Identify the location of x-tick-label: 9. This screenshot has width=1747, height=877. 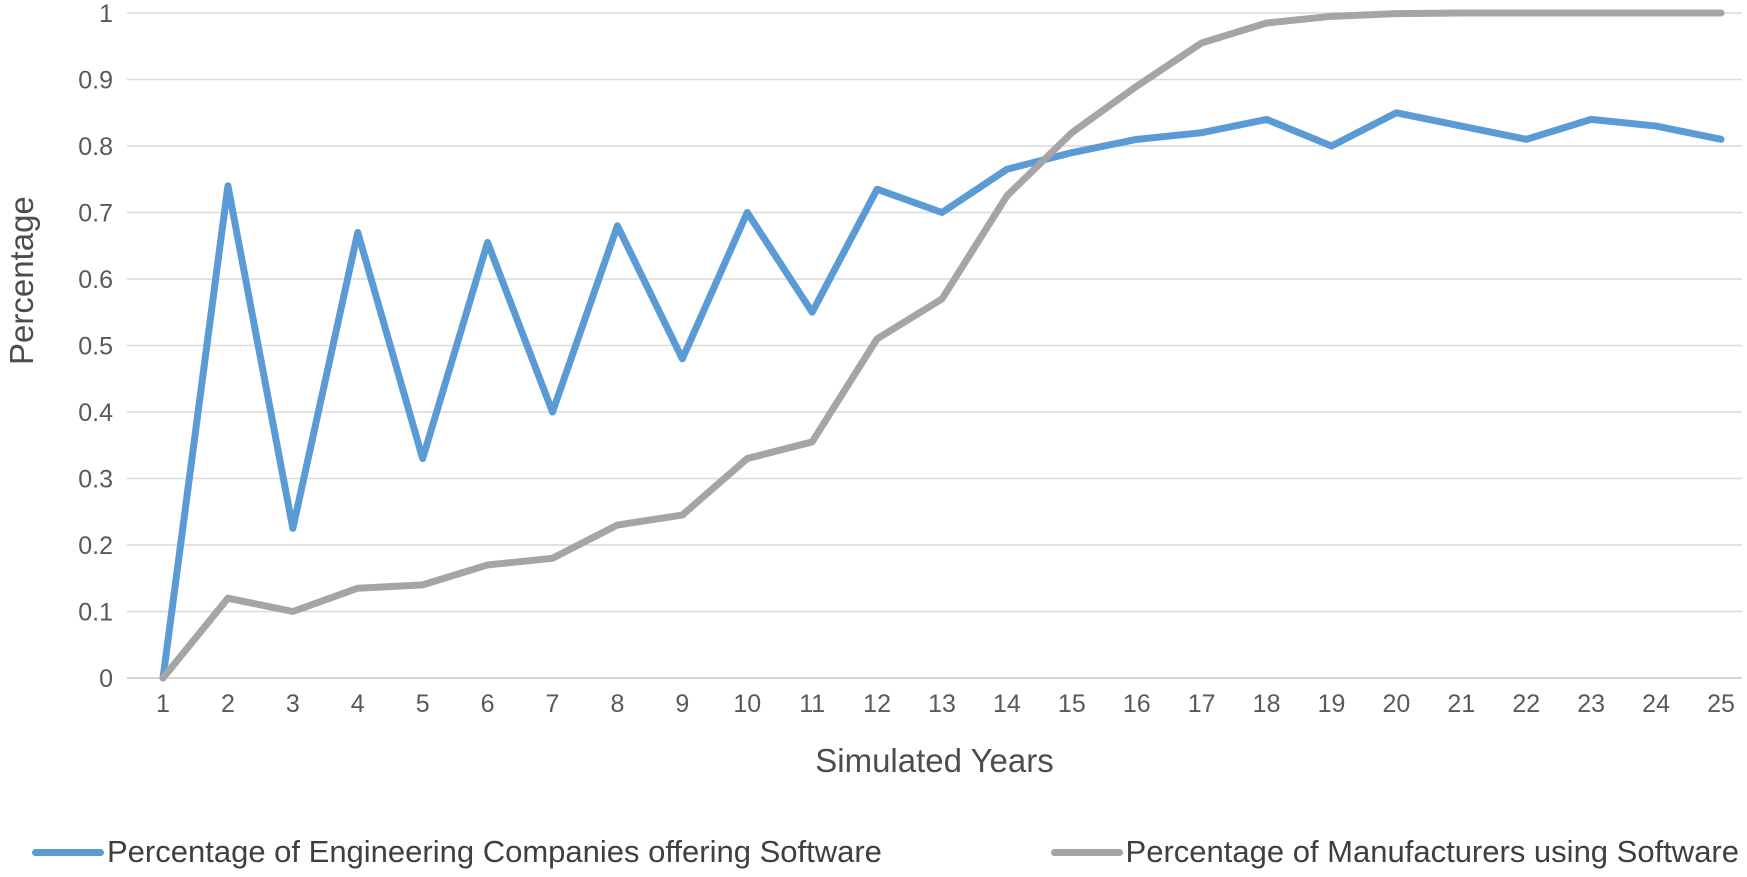
(682, 704).